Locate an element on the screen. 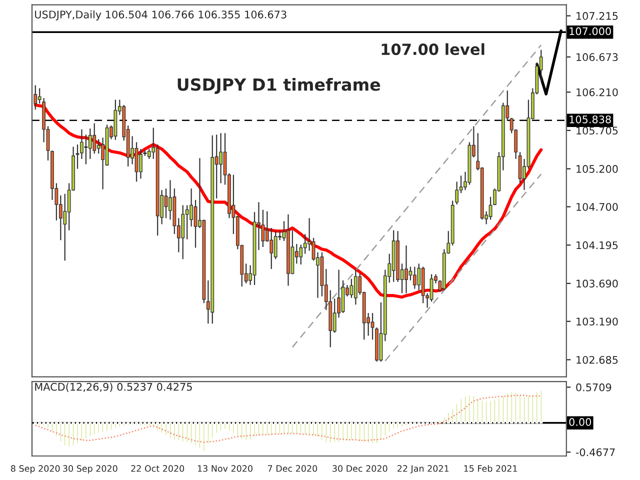  x-tick-label: 13 Nov 2020 is located at coordinates (225, 468).